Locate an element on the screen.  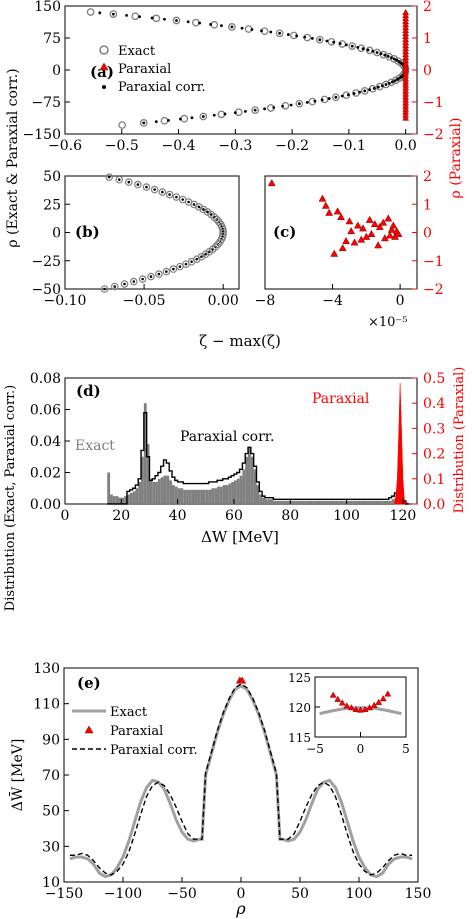
y-label-exact-paraxial-corr: ρ (Exact & Paraxial corr.) is located at coordinates (13, 157).